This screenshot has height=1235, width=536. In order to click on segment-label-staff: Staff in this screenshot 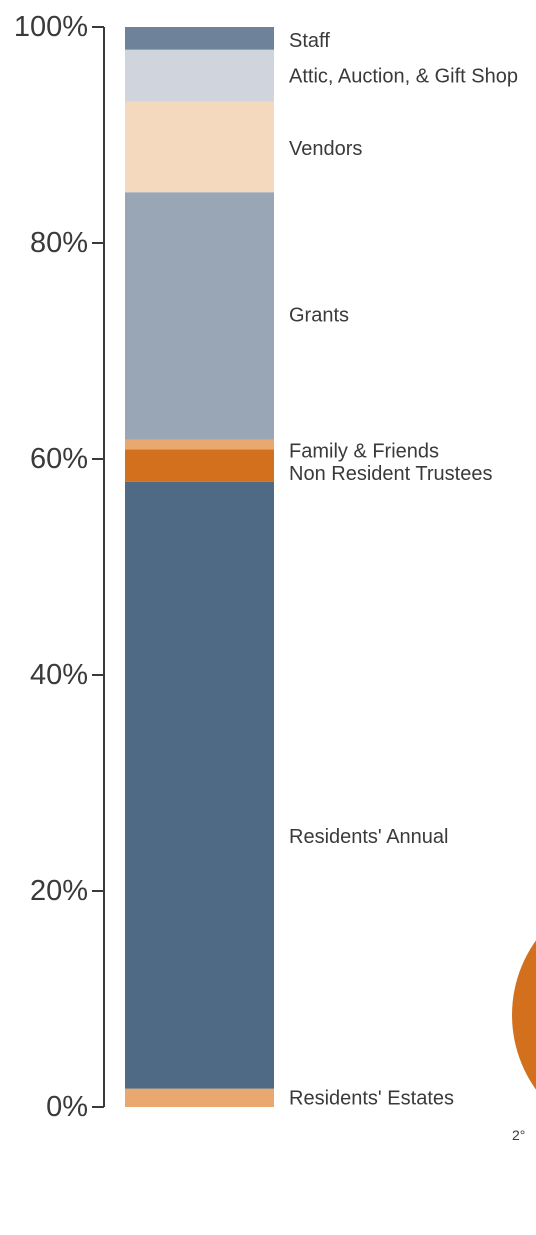, I will do `click(309, 41)`.